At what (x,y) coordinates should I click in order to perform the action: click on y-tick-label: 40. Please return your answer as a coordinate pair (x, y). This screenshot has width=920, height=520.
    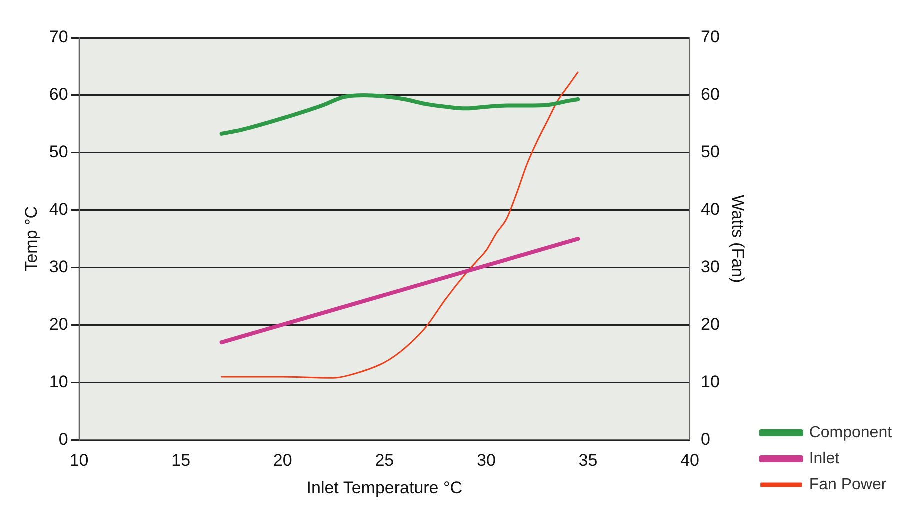
    Looking at the image, I should click on (58, 210).